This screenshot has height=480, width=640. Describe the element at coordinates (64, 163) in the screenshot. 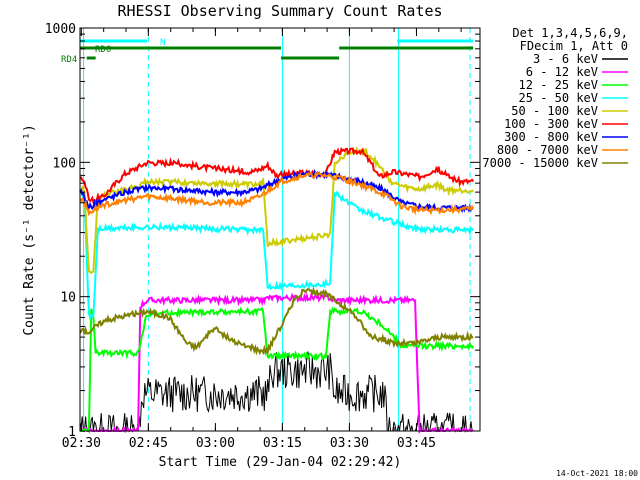

I see `y-tick-label-2: 100` at that location.